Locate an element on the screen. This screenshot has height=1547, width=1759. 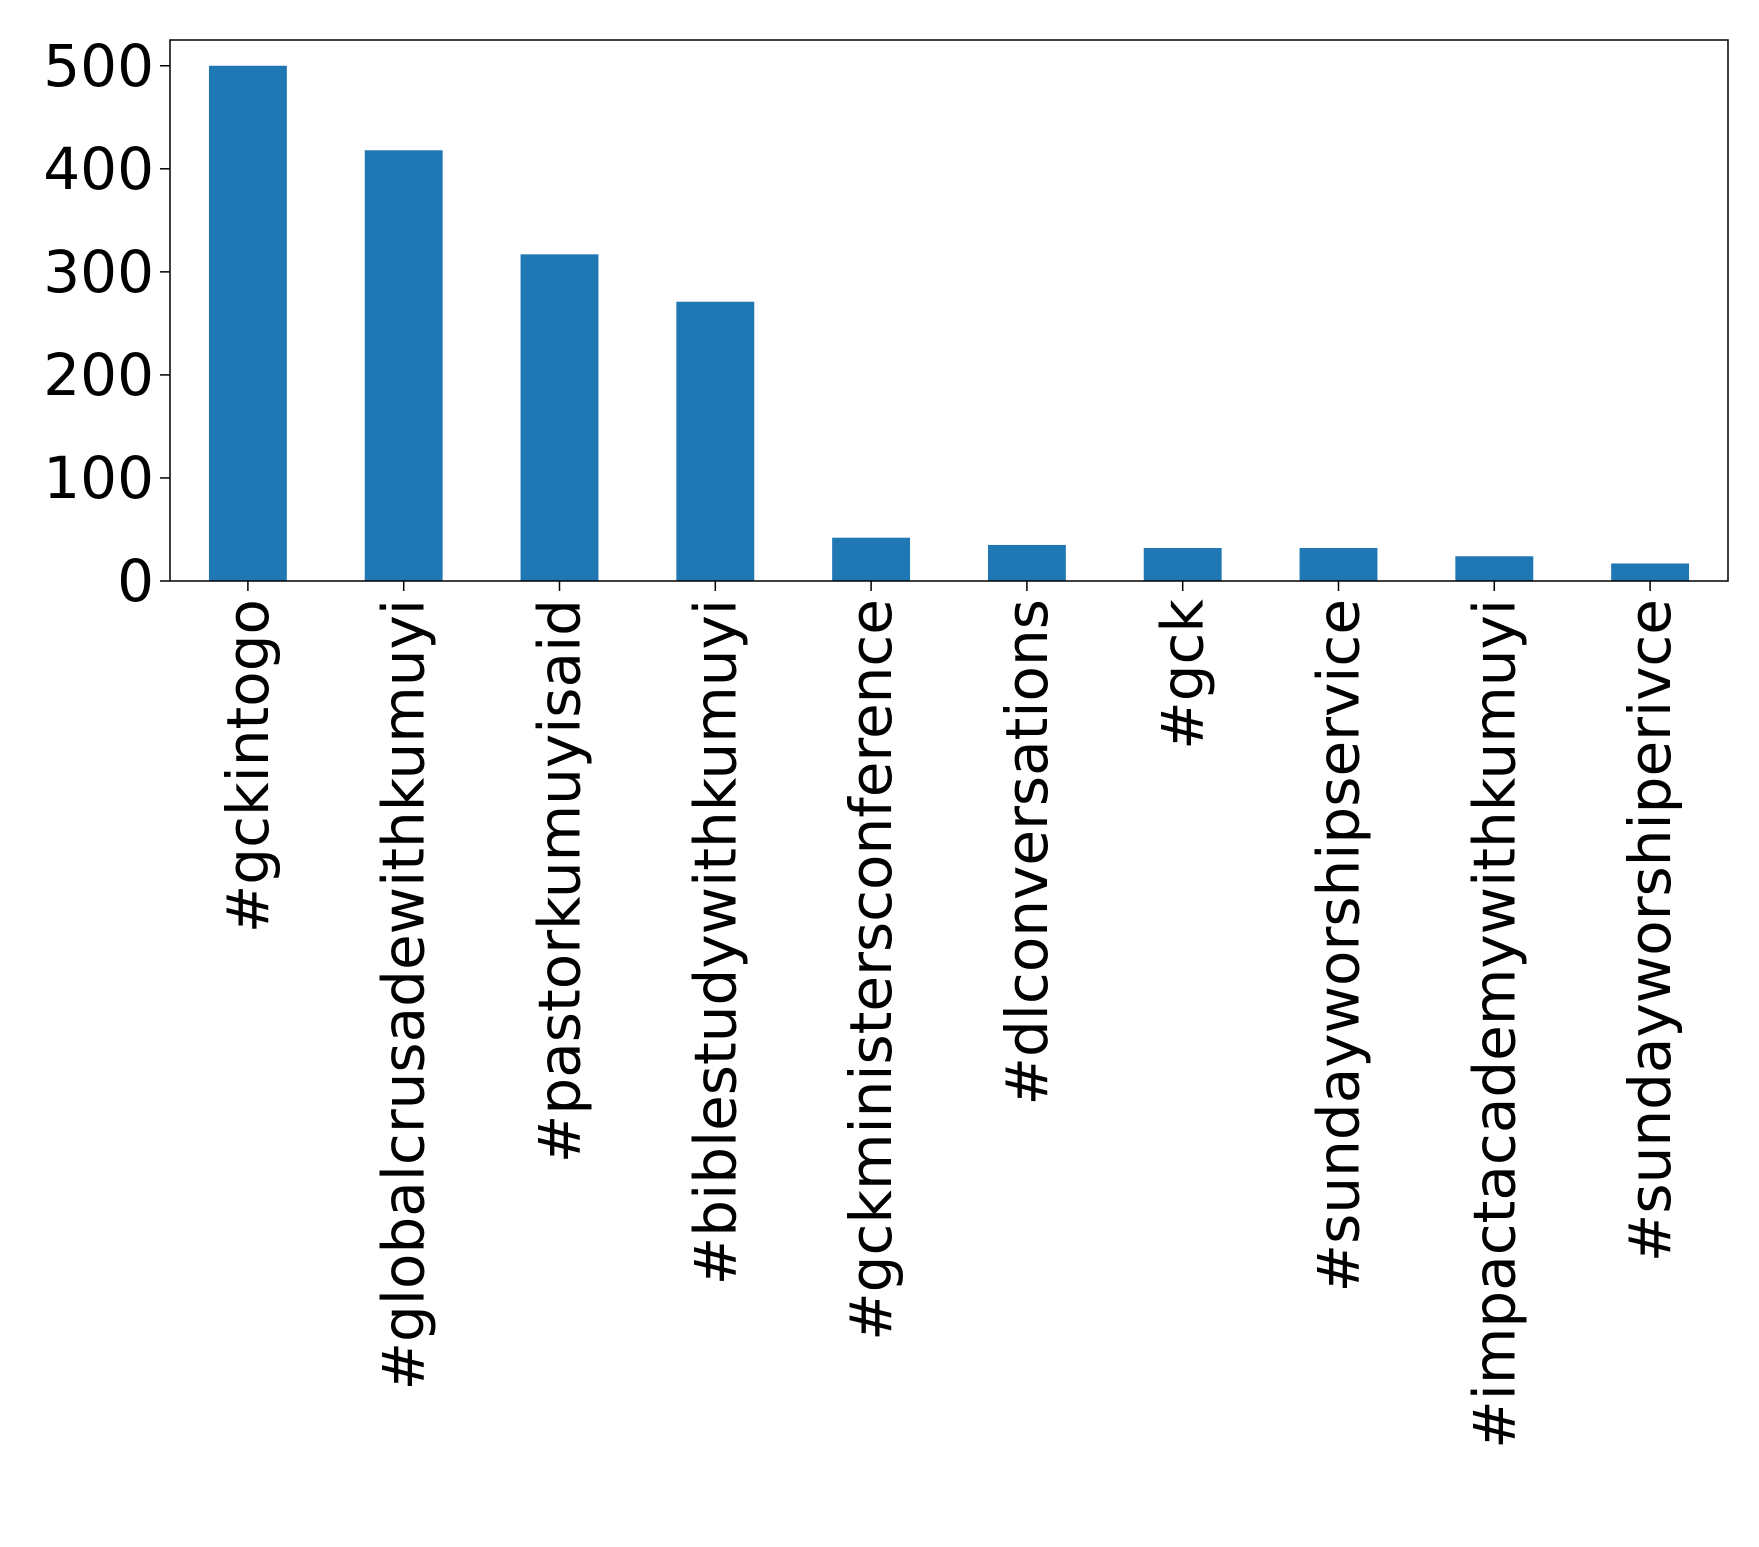
x-tick-label: #gckministersconference is located at coordinates (871, 970).